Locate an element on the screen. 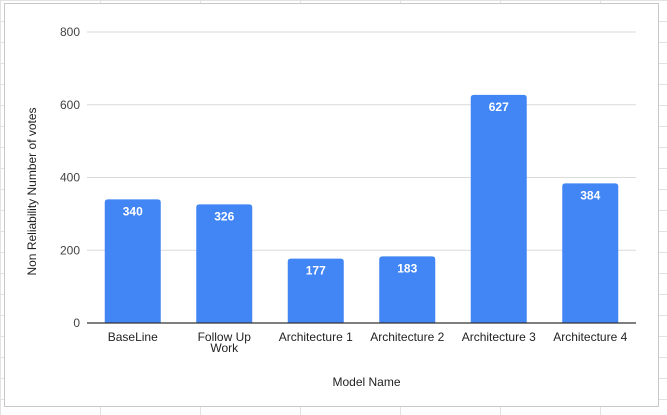 Image resolution: width=667 pixels, height=415 pixels. x-tick-label: Architecture 1 is located at coordinates (316, 337).